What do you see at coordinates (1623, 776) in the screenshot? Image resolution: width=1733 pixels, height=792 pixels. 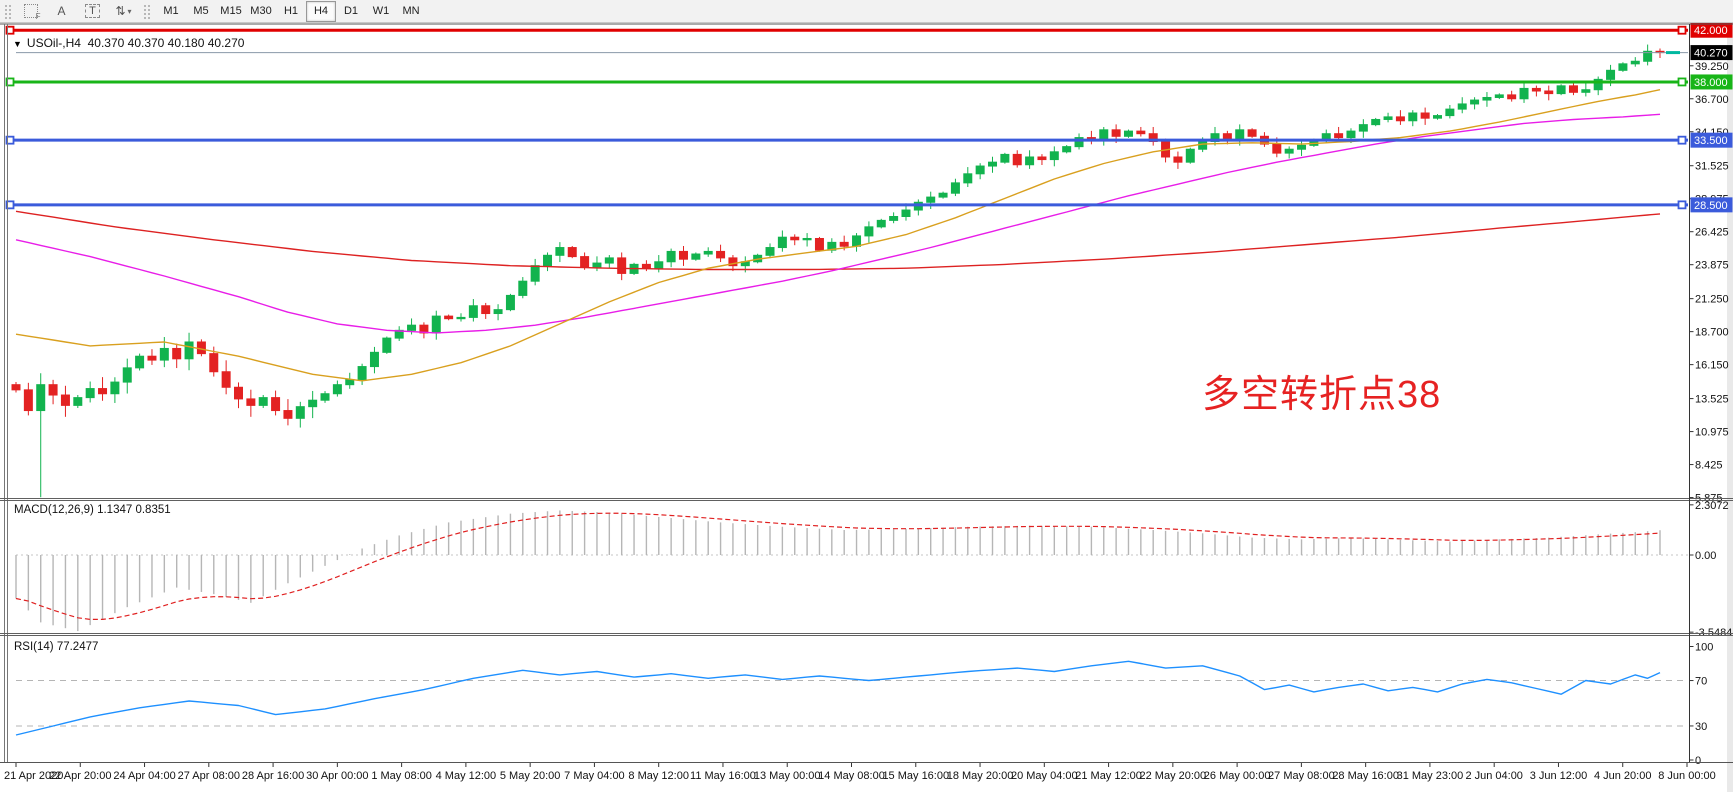 I see `time-tick-label: 4 Jun 20:00` at bounding box center [1623, 776].